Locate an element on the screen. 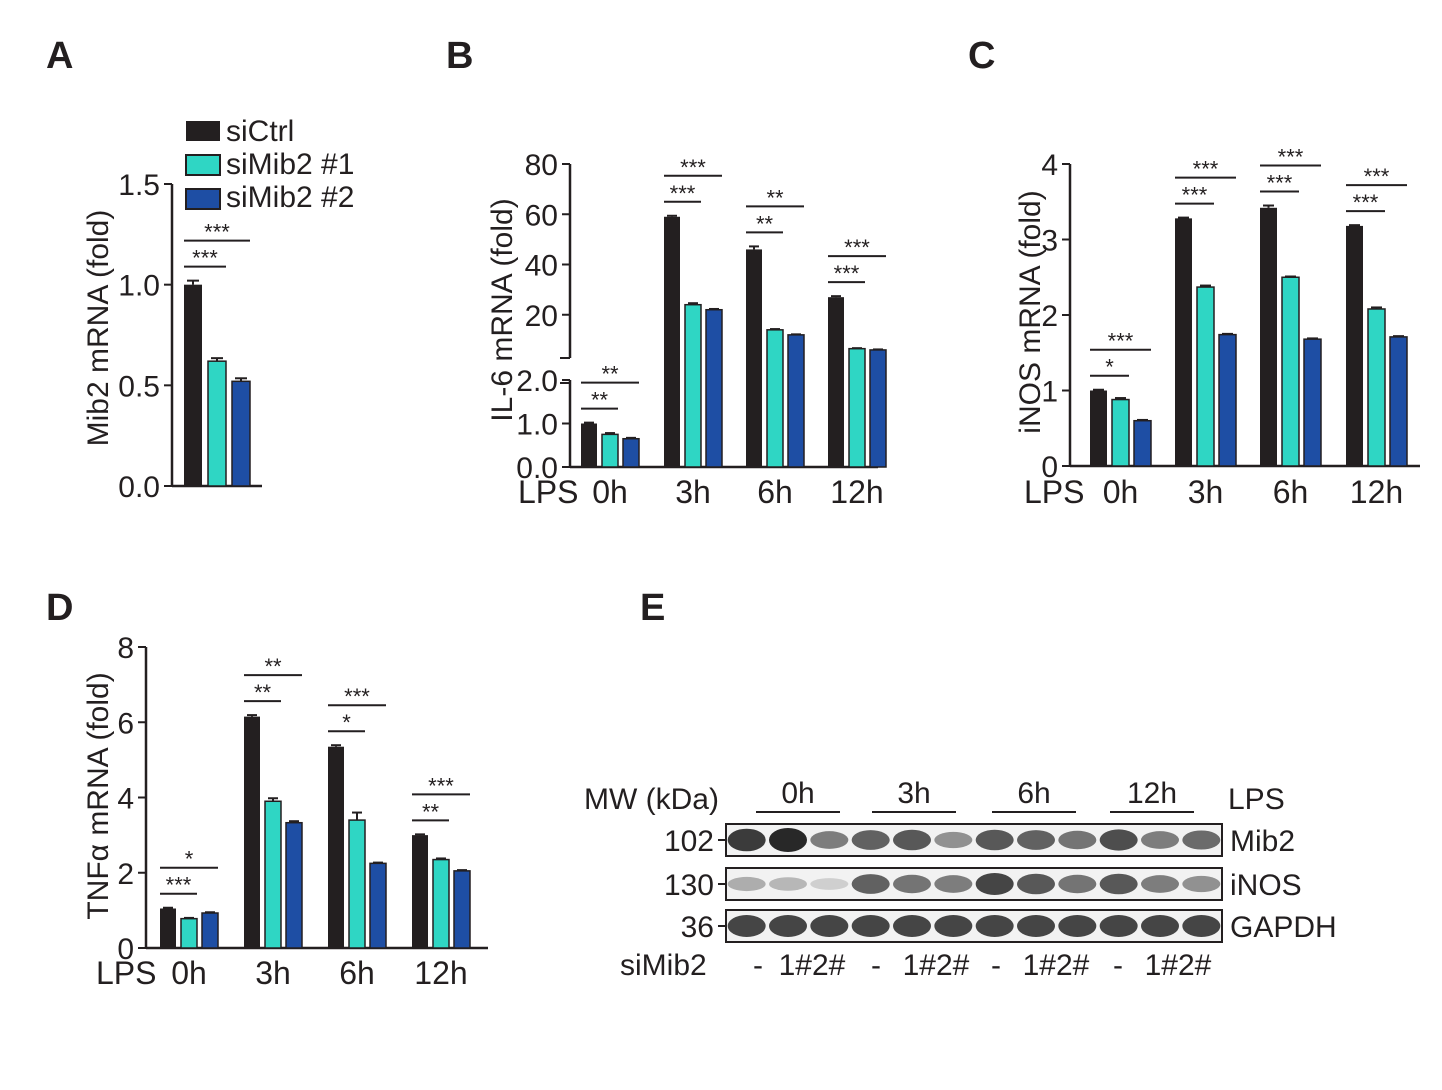 The height and width of the screenshot is (1090, 1442). x-prefix-b: LPS is located at coordinates (548, 492).